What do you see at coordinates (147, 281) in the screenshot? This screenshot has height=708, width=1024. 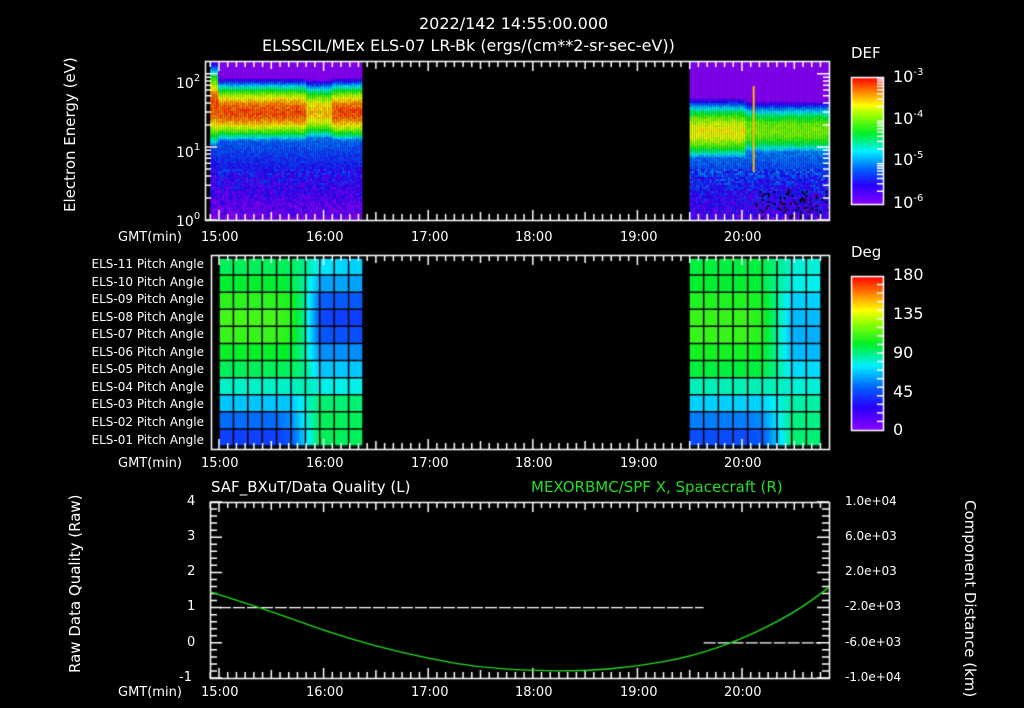 I see `pitch-angle-row-label: ELS-10 Pitch Angle` at bounding box center [147, 281].